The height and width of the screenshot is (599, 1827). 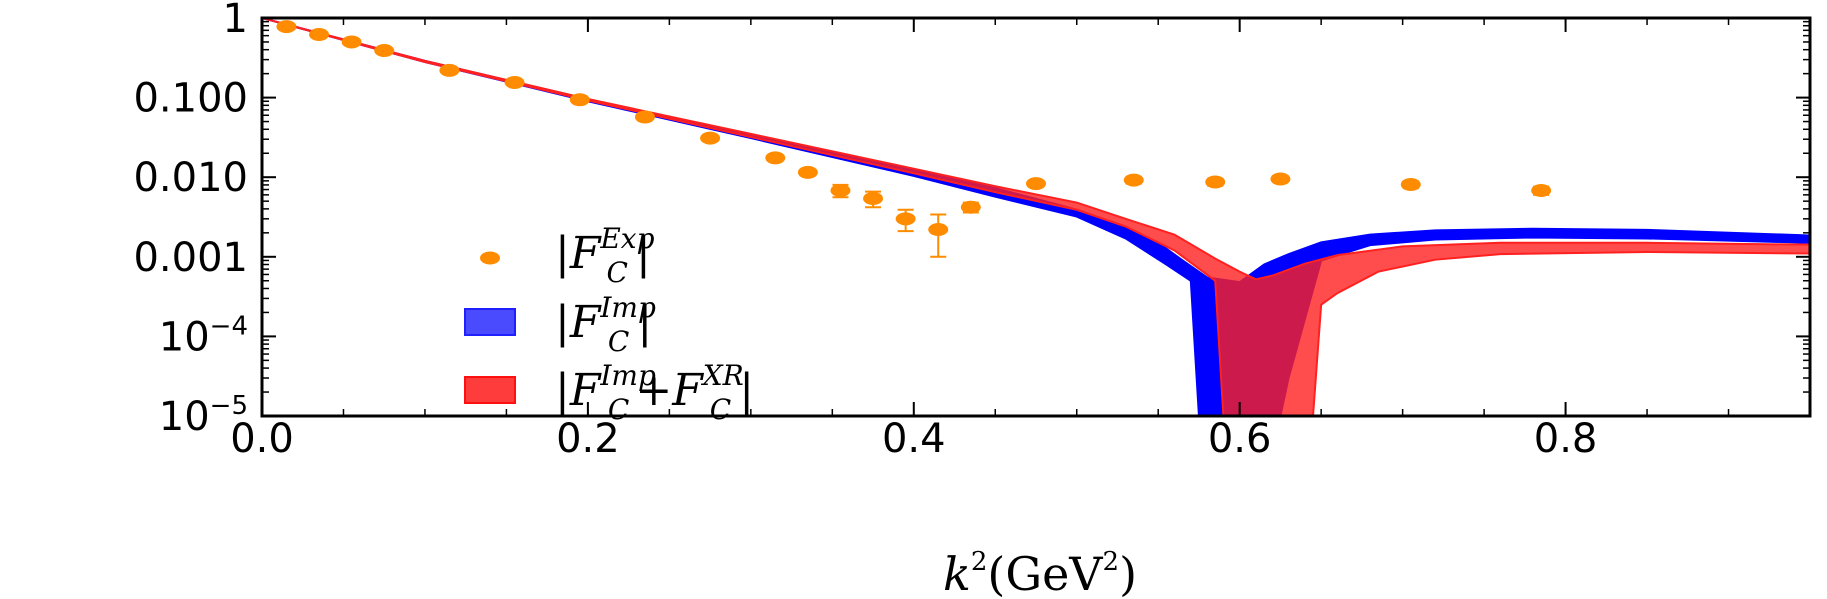 I want to click on x-label-unit-exp: 2, so click(x=1111, y=562).